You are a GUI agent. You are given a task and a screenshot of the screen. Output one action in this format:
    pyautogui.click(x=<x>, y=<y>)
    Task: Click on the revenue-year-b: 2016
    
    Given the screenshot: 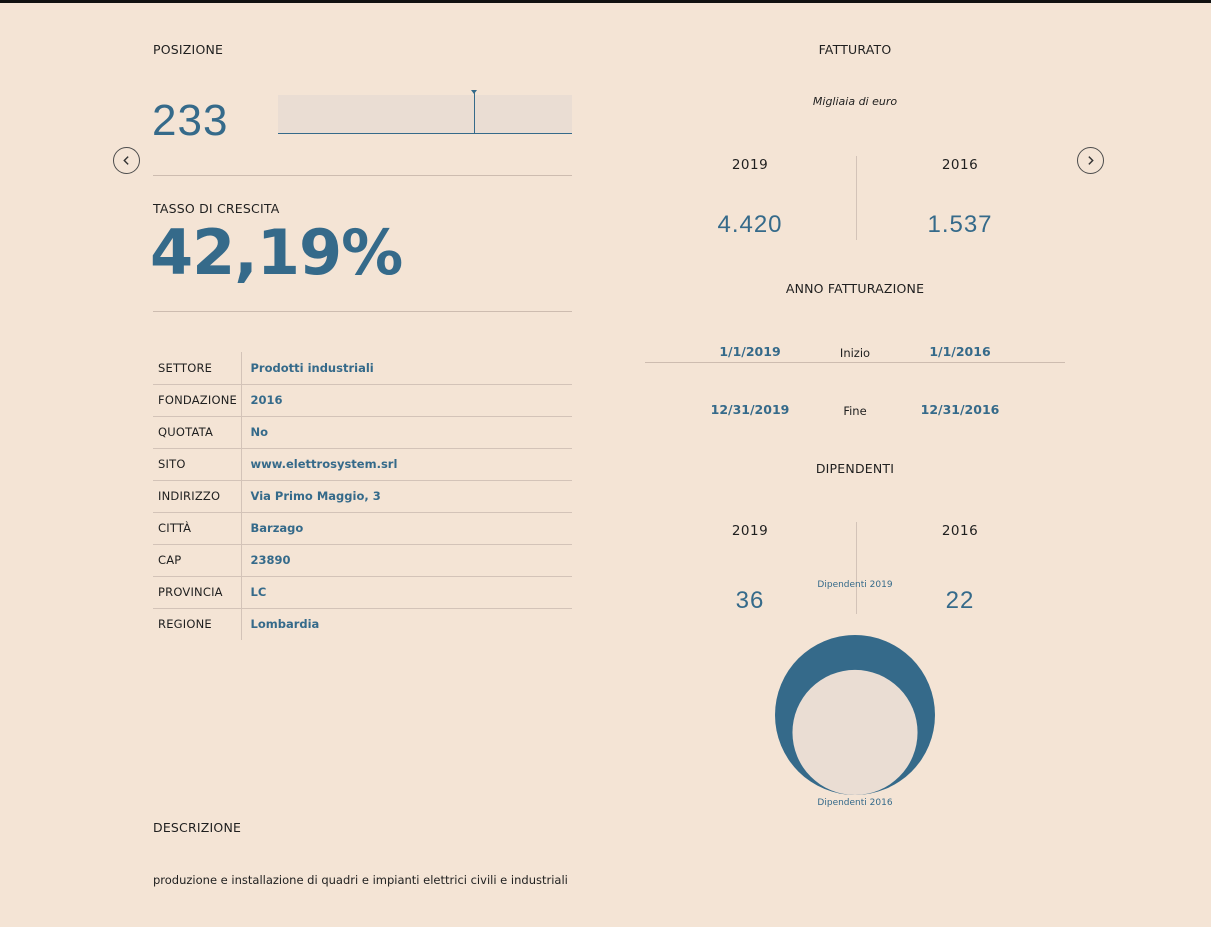 What is the action you would take?
    pyautogui.click(x=960, y=165)
    